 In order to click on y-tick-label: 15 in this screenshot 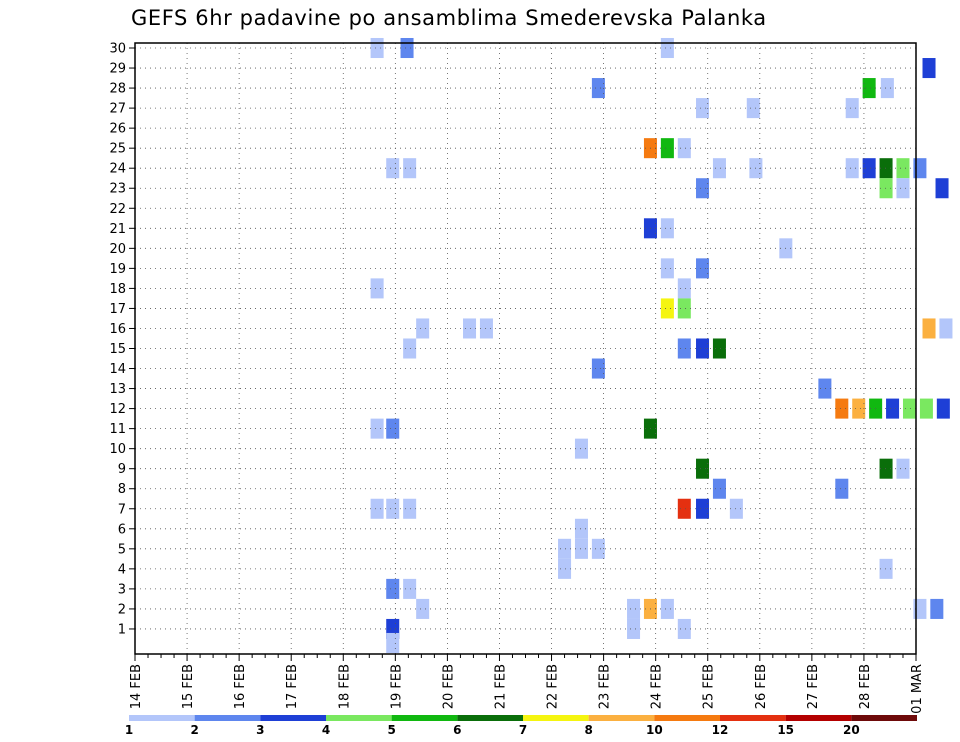, I will do `click(117, 349)`.